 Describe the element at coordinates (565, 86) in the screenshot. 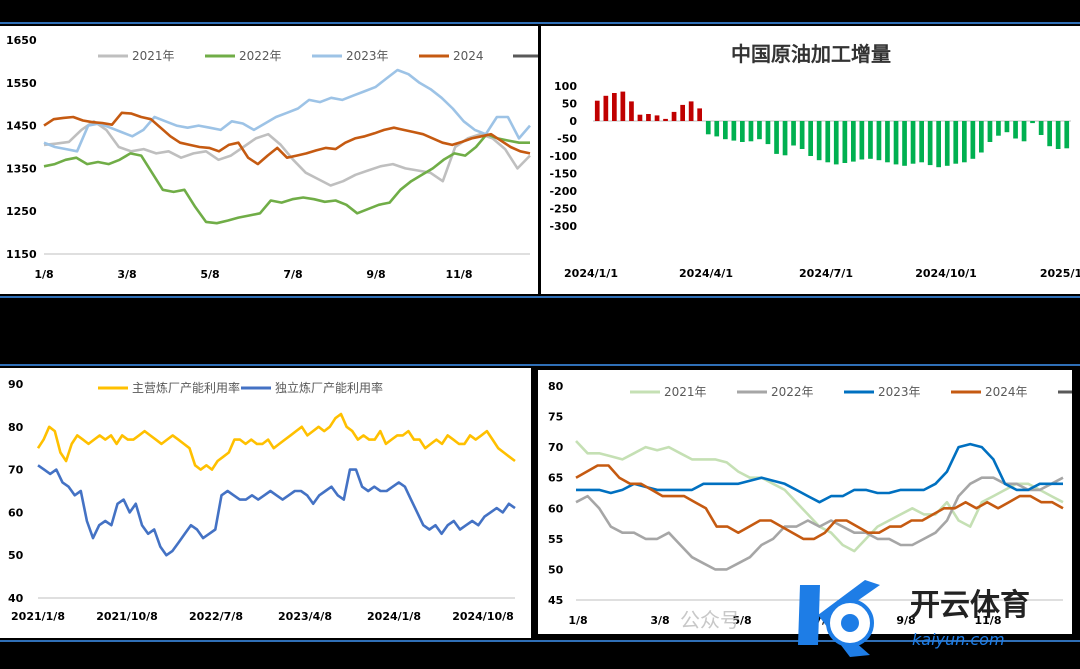

I see `y-tick-label: 100` at that location.